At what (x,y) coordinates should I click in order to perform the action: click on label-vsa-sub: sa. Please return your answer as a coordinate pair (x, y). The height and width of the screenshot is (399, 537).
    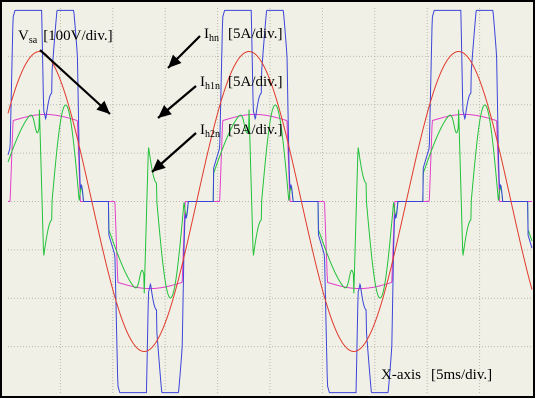
    Looking at the image, I should click on (33, 40).